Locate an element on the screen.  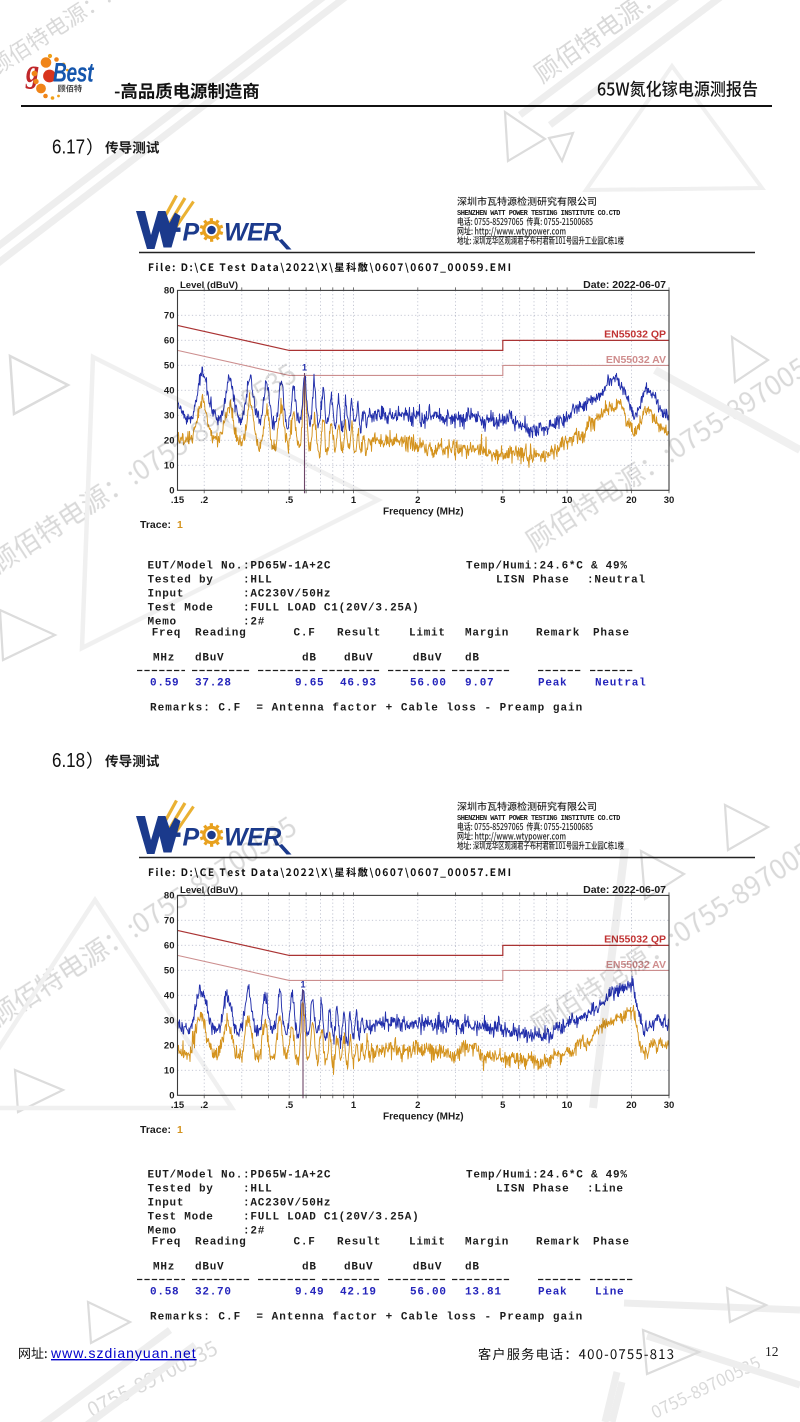
svg-text: Test Mode is located at coordinates (181, 1218).